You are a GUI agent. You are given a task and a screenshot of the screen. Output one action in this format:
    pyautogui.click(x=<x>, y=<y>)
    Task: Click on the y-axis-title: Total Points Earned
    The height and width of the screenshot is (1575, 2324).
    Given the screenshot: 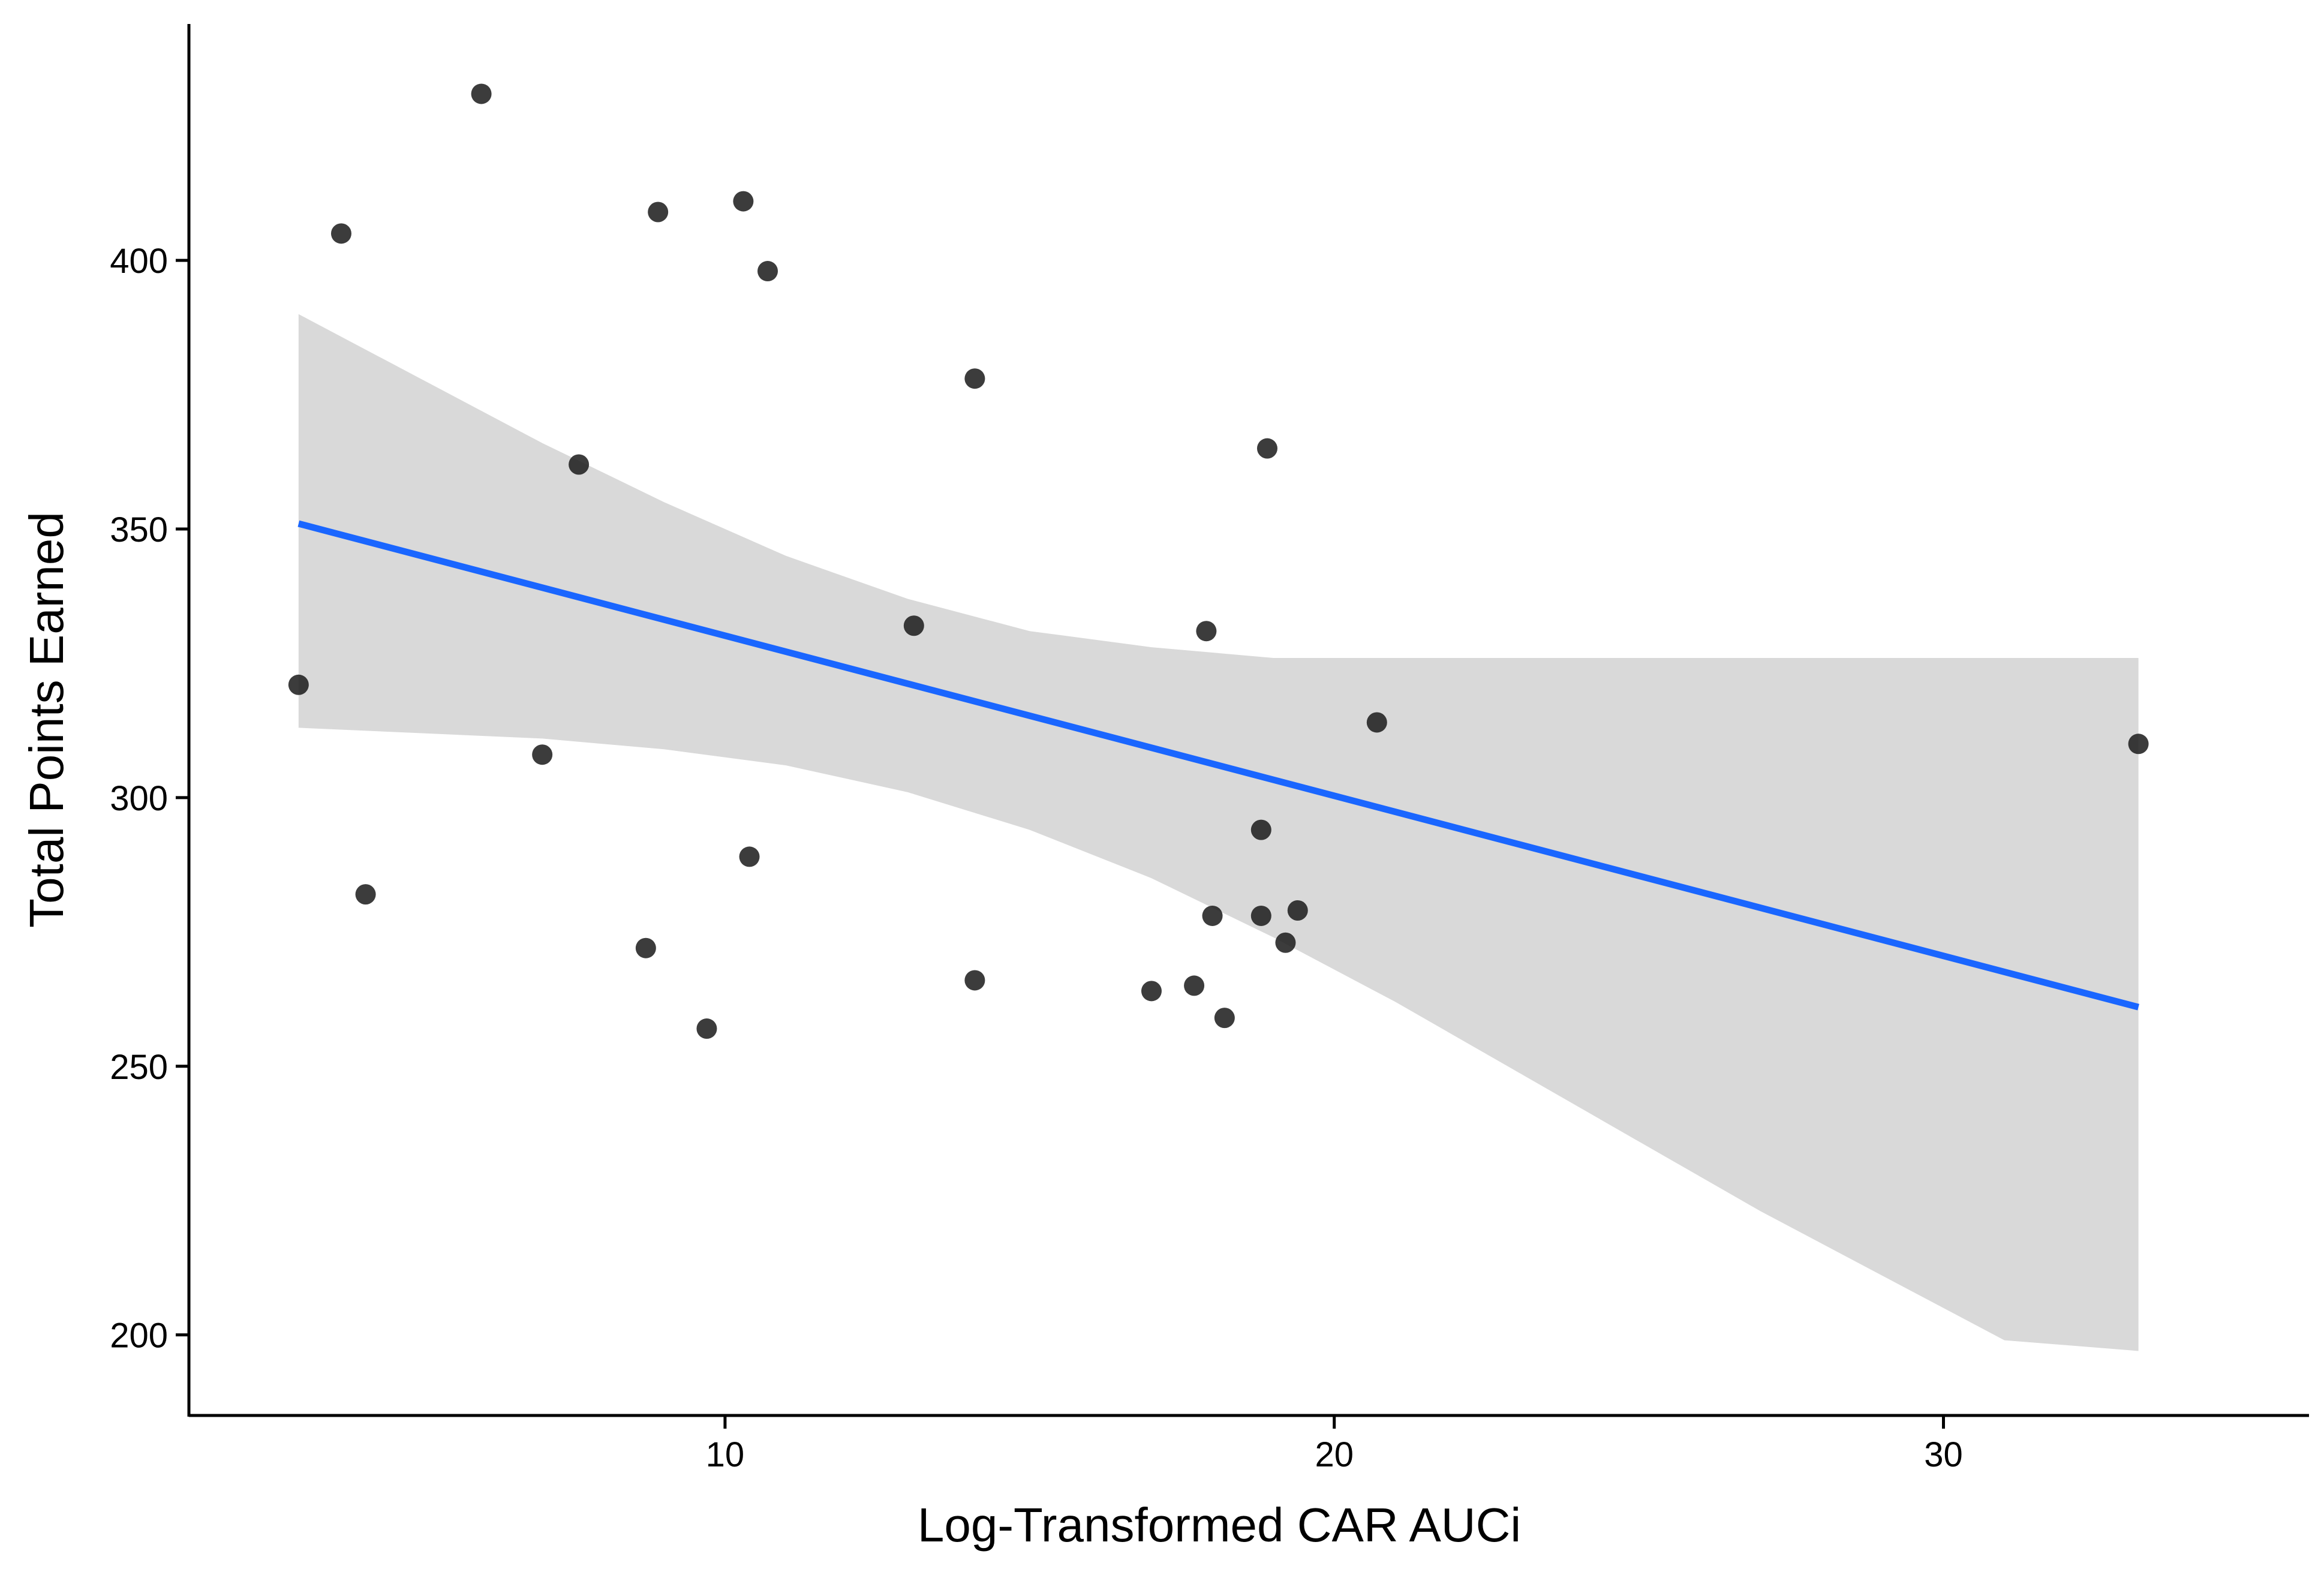 What is the action you would take?
    pyautogui.click(x=46, y=720)
    